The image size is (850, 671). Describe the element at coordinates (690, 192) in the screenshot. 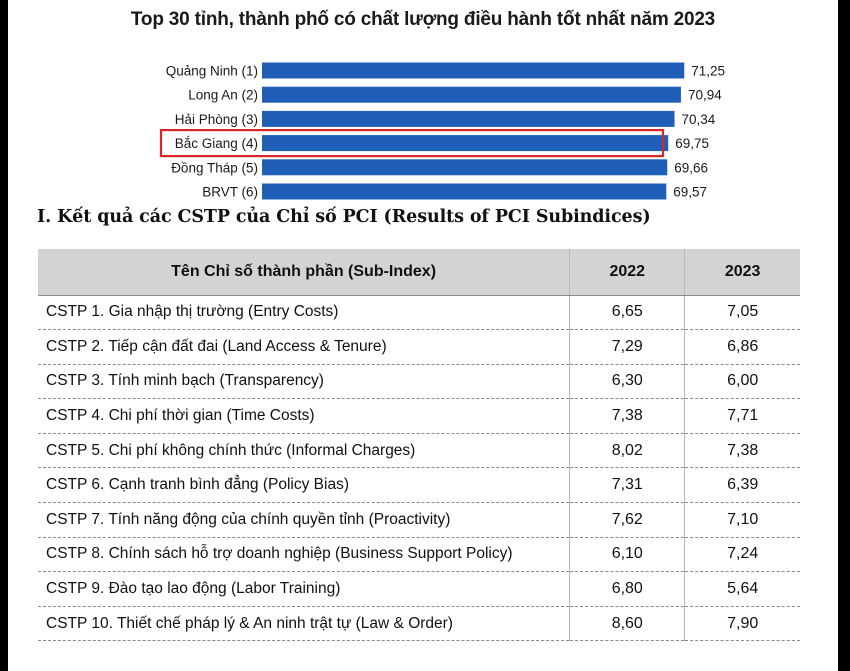

I see `bar-value-label: 69,57` at that location.